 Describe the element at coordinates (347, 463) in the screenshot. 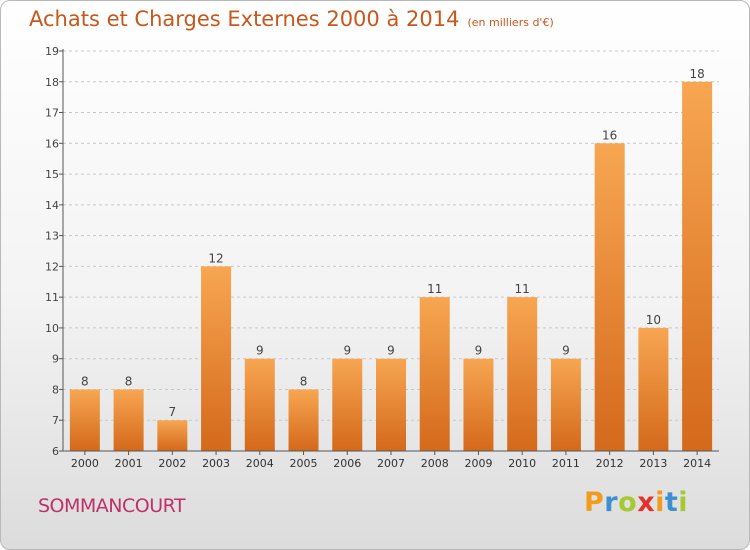

I see `x-tick-label: 2006` at that location.